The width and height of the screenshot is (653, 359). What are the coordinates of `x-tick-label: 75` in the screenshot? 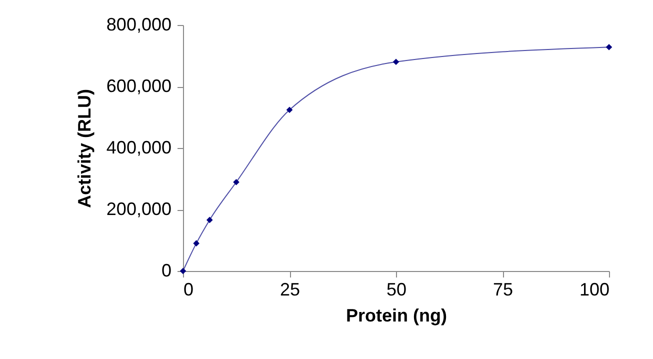 It's located at (503, 290).